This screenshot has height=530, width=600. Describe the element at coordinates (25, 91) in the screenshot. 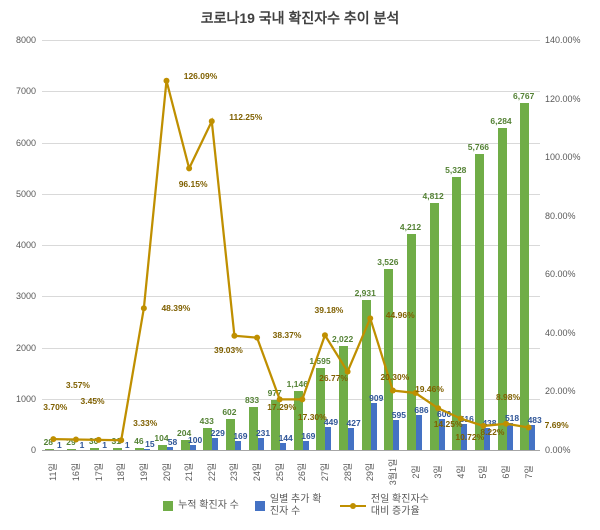

I see `left-axis-tick: 7000` at that location.